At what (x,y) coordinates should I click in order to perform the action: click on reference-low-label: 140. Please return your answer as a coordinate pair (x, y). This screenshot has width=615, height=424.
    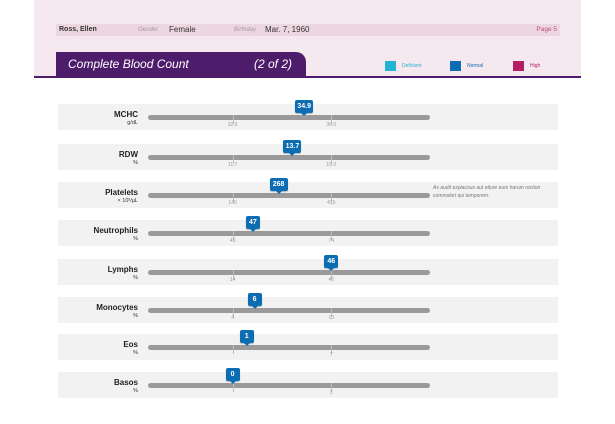
    Looking at the image, I should click on (232, 203).